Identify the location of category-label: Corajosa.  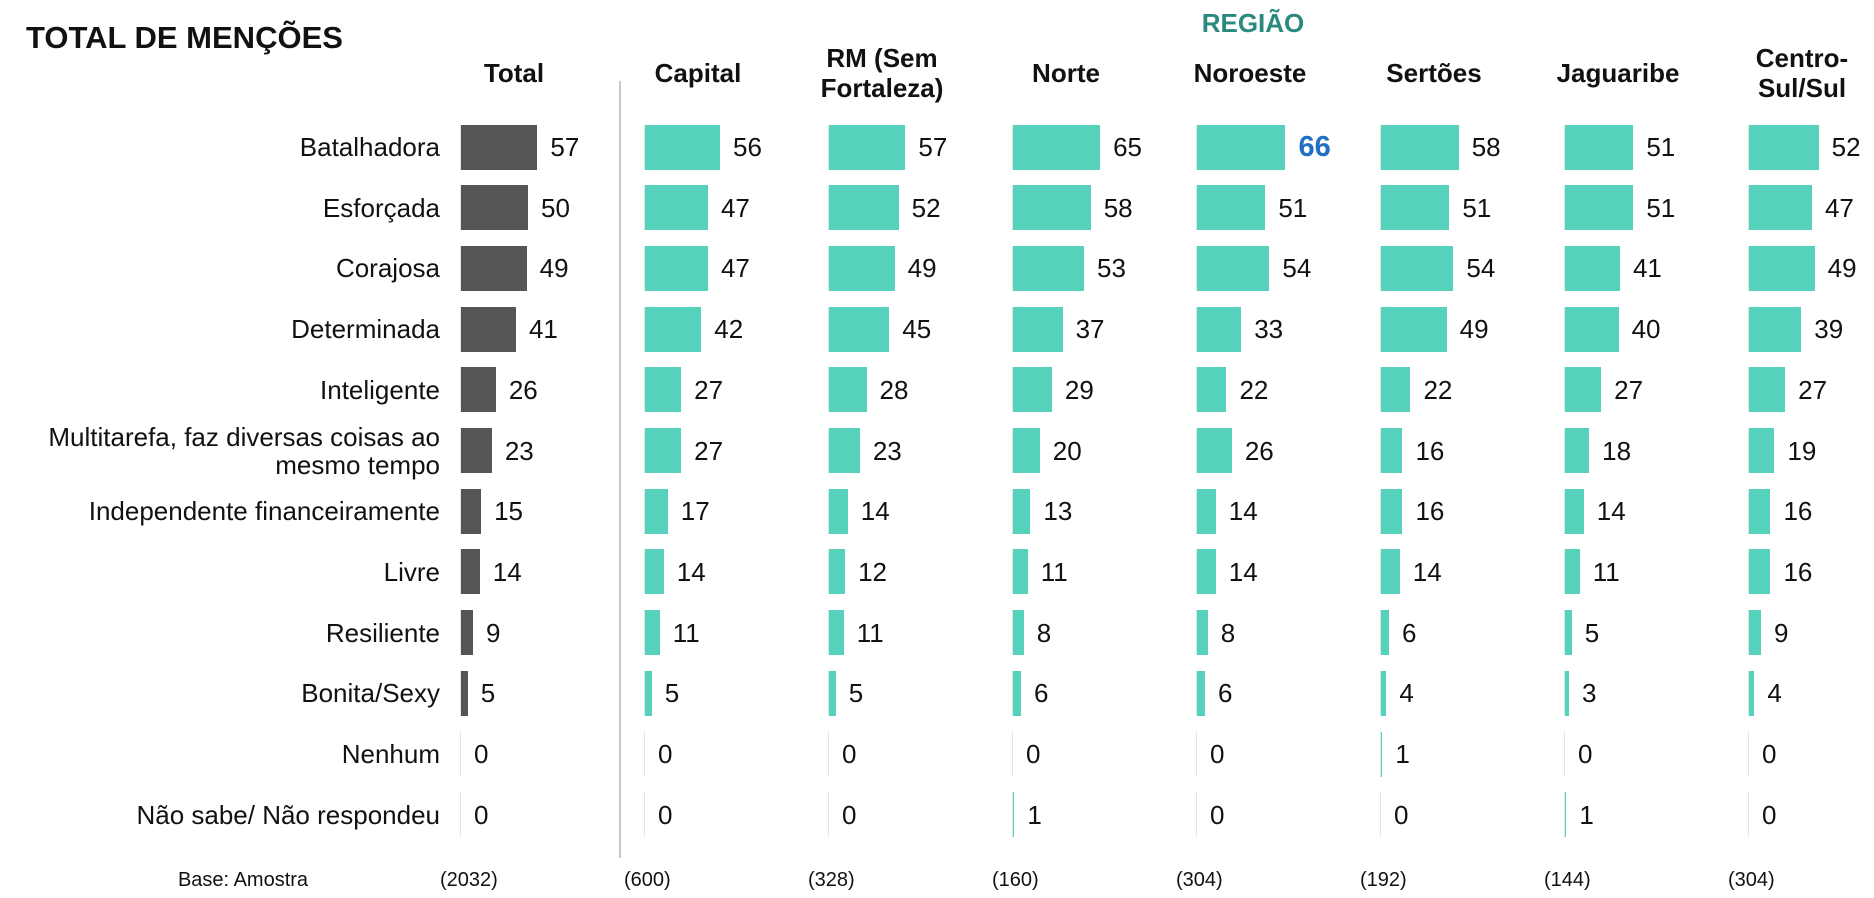
(387, 268).